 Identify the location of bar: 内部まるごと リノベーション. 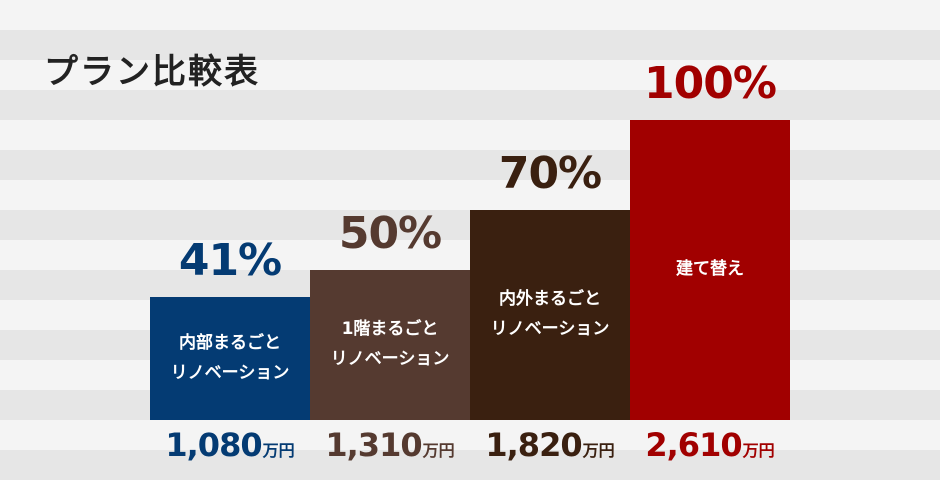
(230, 358).